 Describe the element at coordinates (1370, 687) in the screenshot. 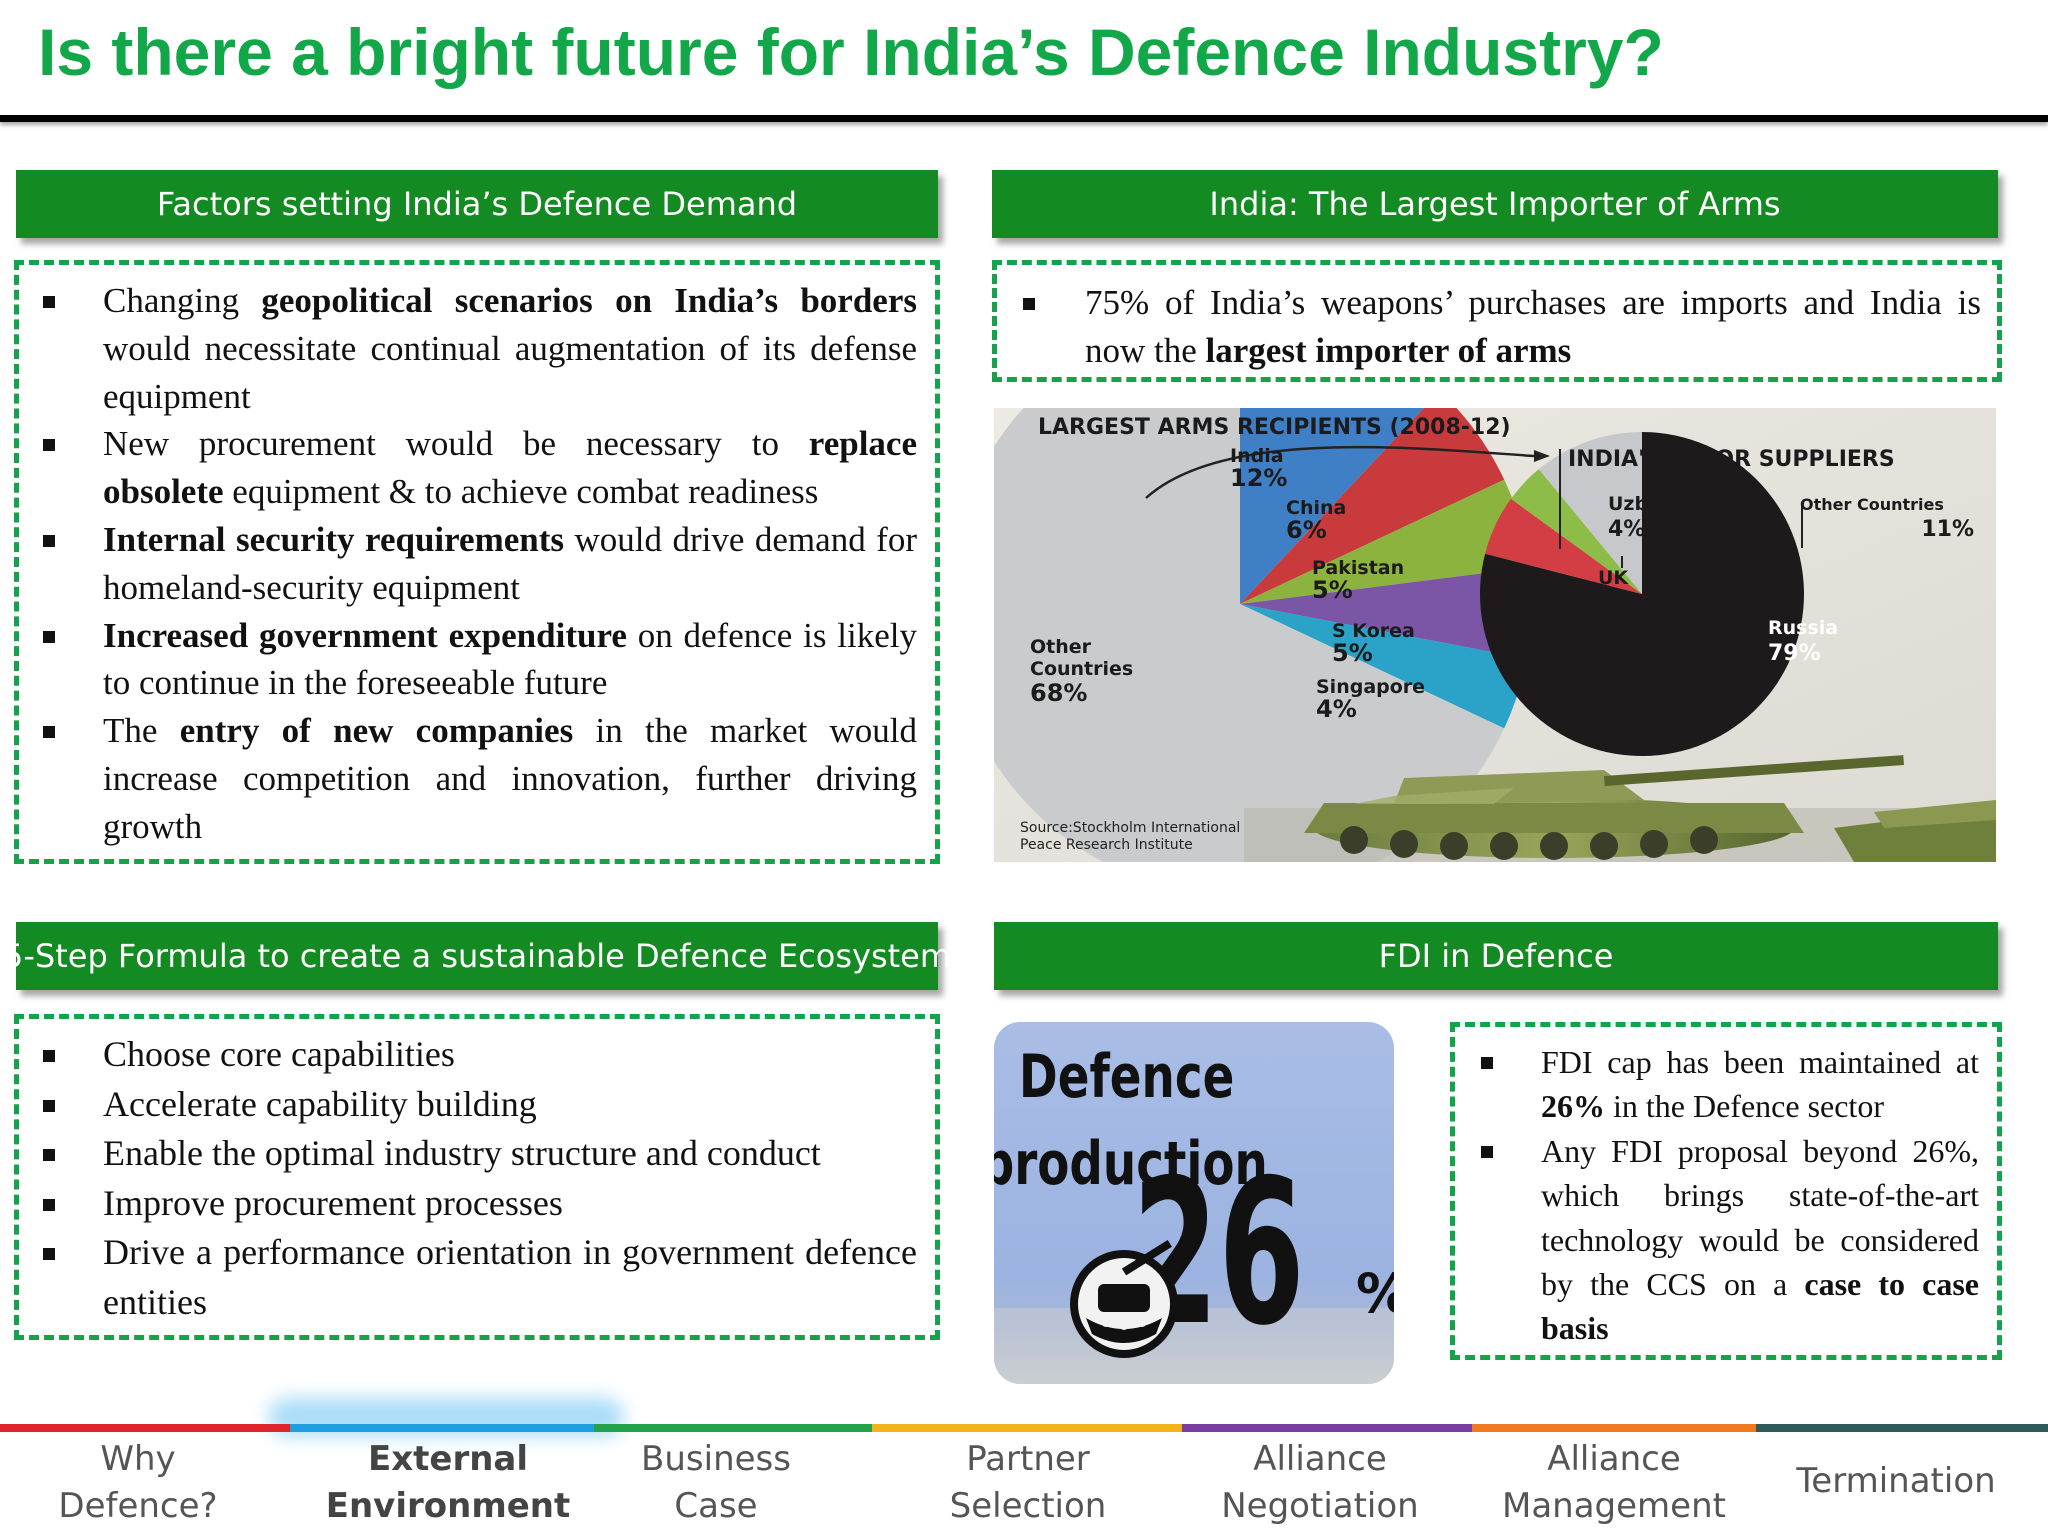

I see `recipients-label-name: Singapore` at that location.